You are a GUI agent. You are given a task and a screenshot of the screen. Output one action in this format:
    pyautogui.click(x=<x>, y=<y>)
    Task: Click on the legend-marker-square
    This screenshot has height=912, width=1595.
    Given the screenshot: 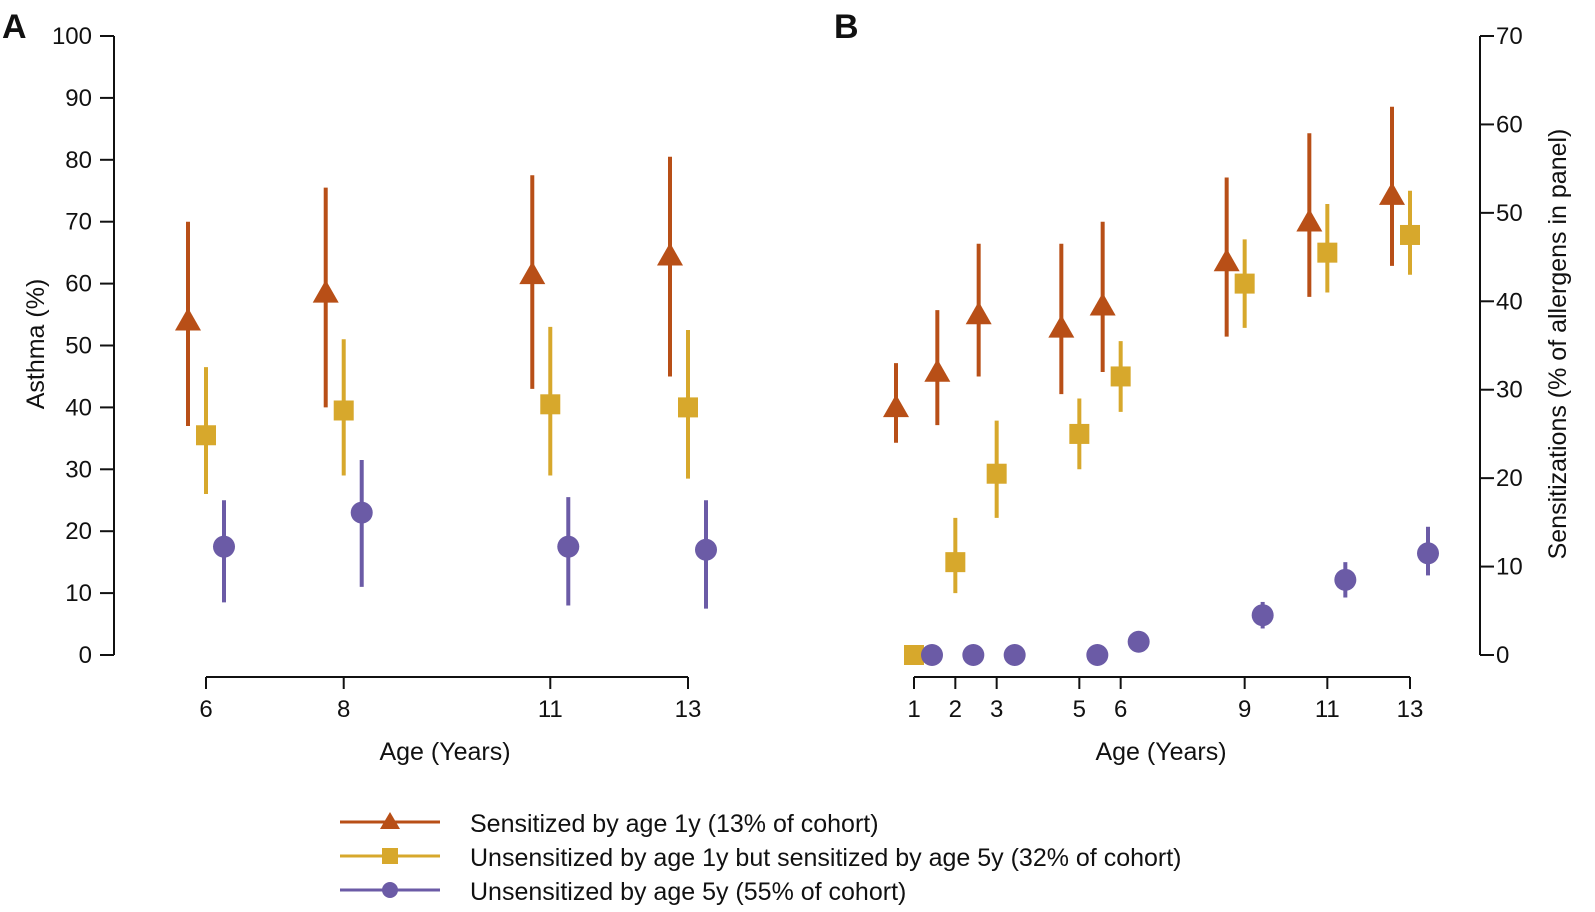 What is the action you would take?
    pyautogui.click(x=390, y=856)
    